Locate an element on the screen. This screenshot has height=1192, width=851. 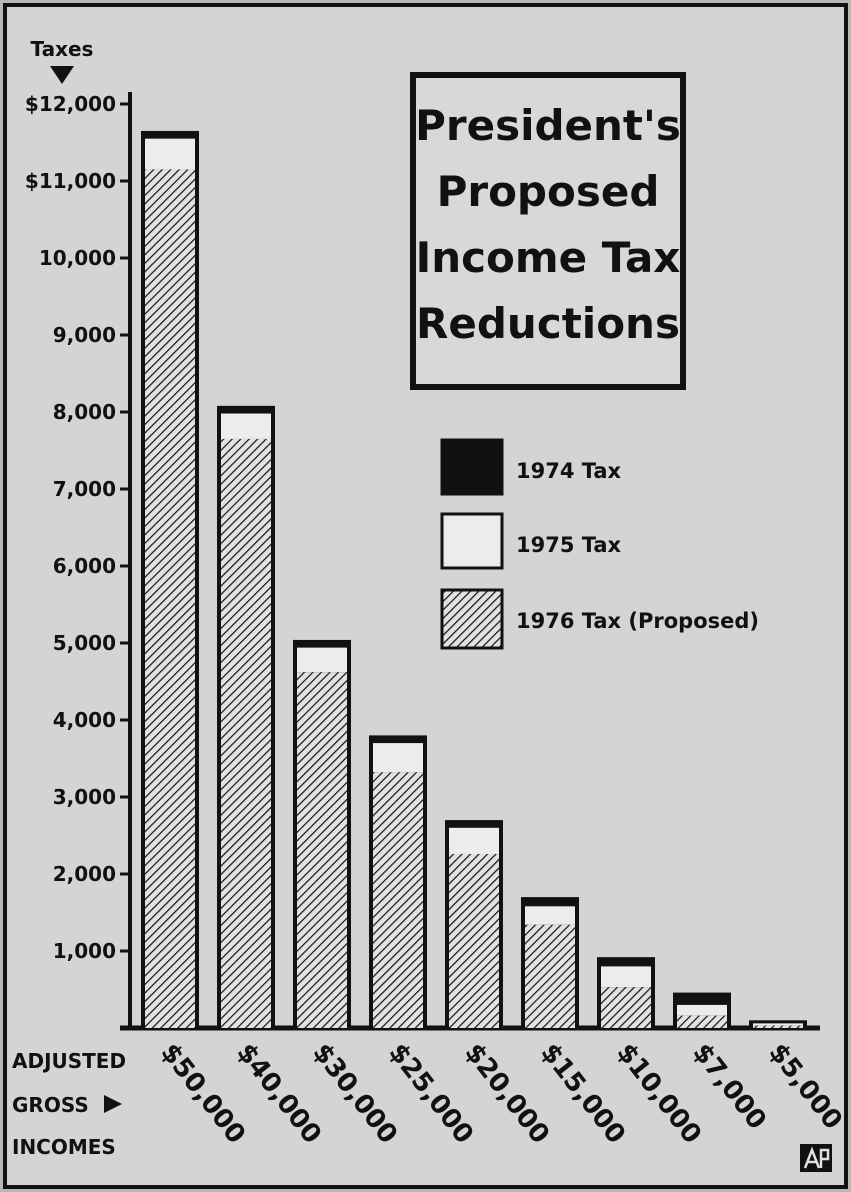
y-tick-label: 10,000 is located at coordinates (77, 258).